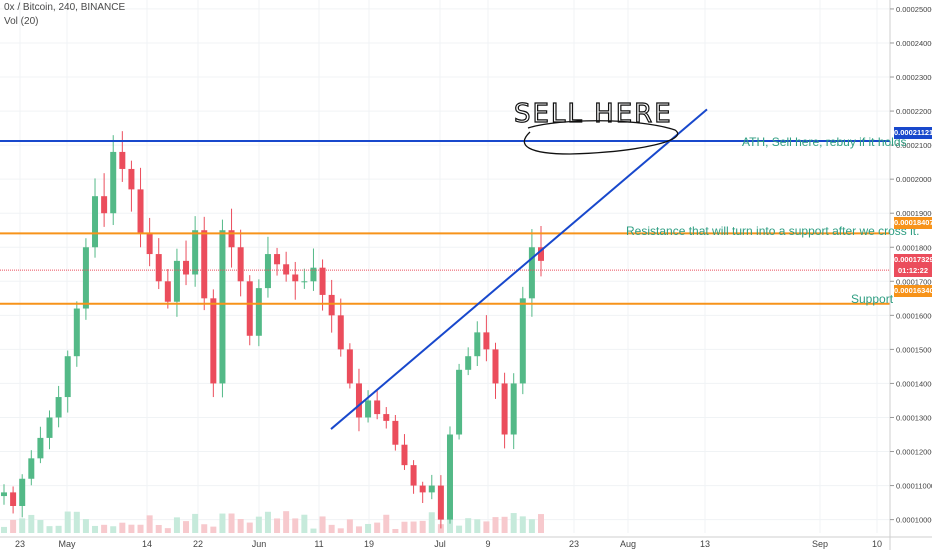  I want to click on time-tick-label: May, so click(67, 544).